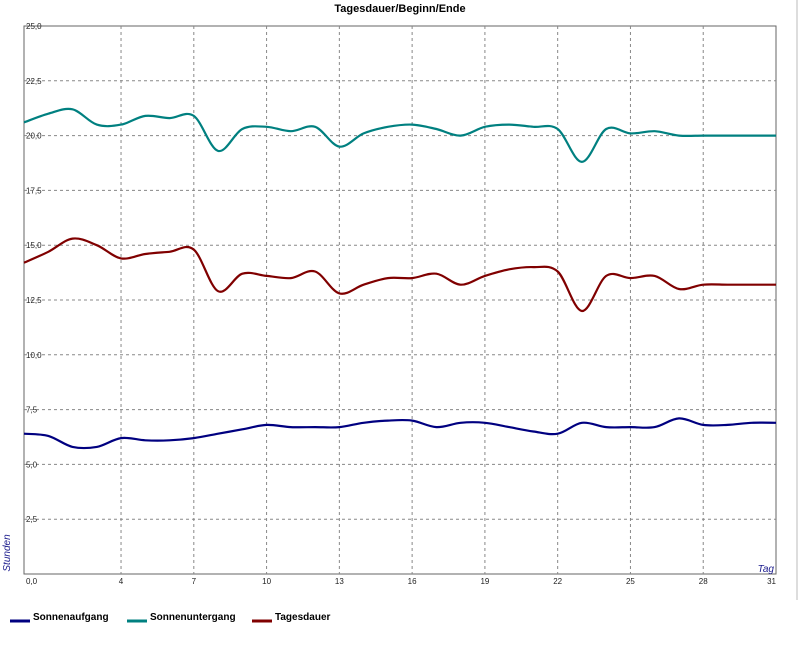 The image size is (800, 650). I want to click on y-tick-label: 17,5, so click(34, 190).